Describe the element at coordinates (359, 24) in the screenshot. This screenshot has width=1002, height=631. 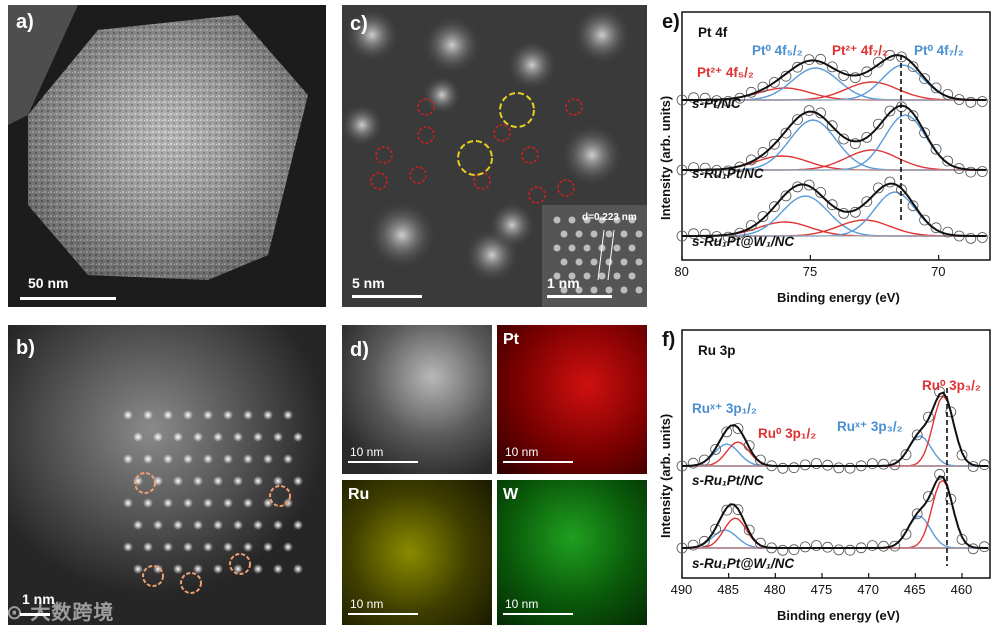
I see `panel-label: c)` at that location.